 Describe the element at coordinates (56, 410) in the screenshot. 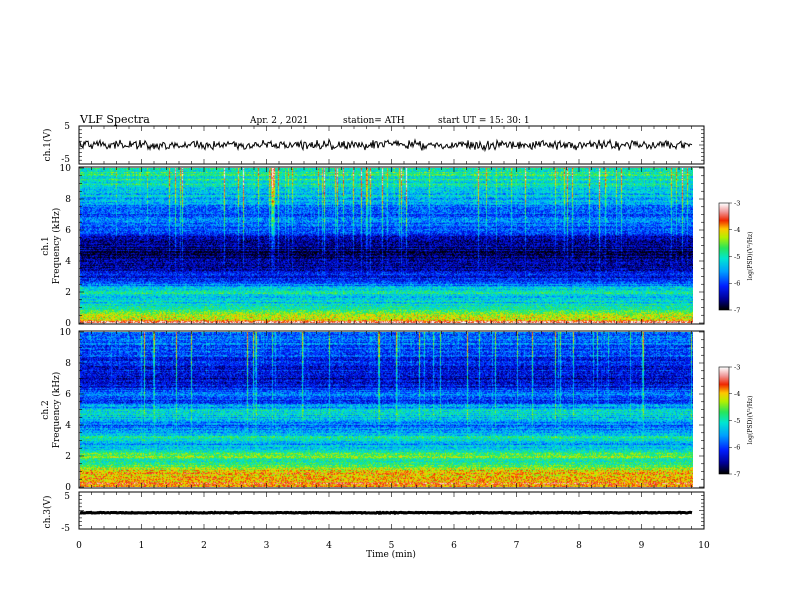

I see `ch2-spectrogram-ylabel-frequency: Frequency (kHz)` at that location.